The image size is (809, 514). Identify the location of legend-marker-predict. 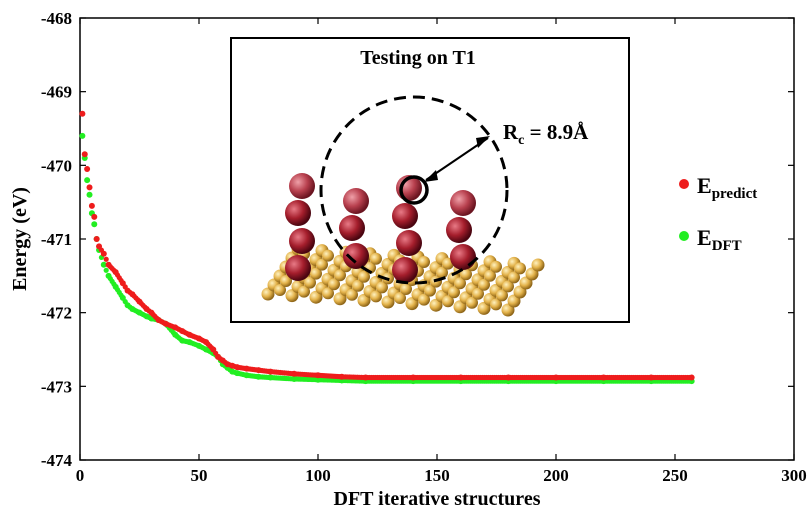
(684, 184).